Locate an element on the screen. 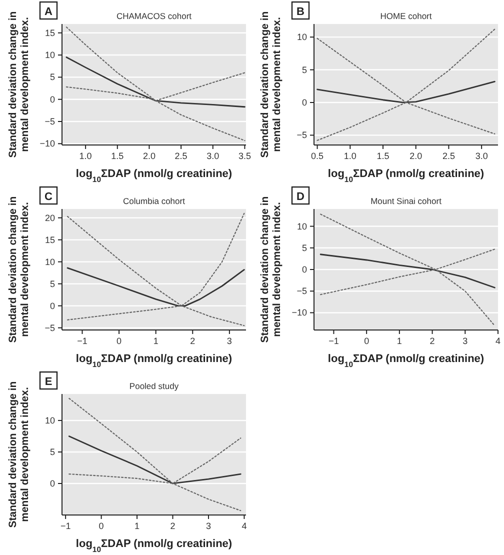 The height and width of the screenshot is (555, 504). text: C is located at coordinates (48, 197).